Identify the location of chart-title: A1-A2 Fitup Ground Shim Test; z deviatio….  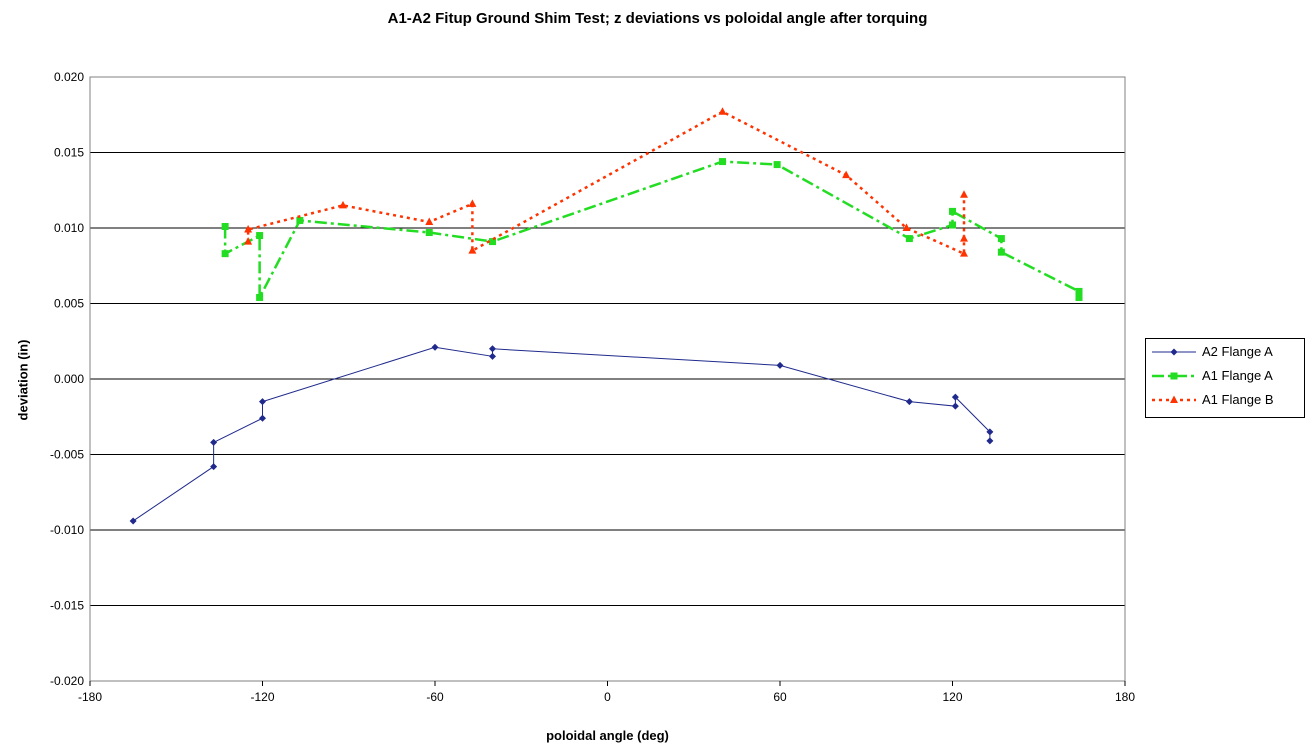
(657, 18).